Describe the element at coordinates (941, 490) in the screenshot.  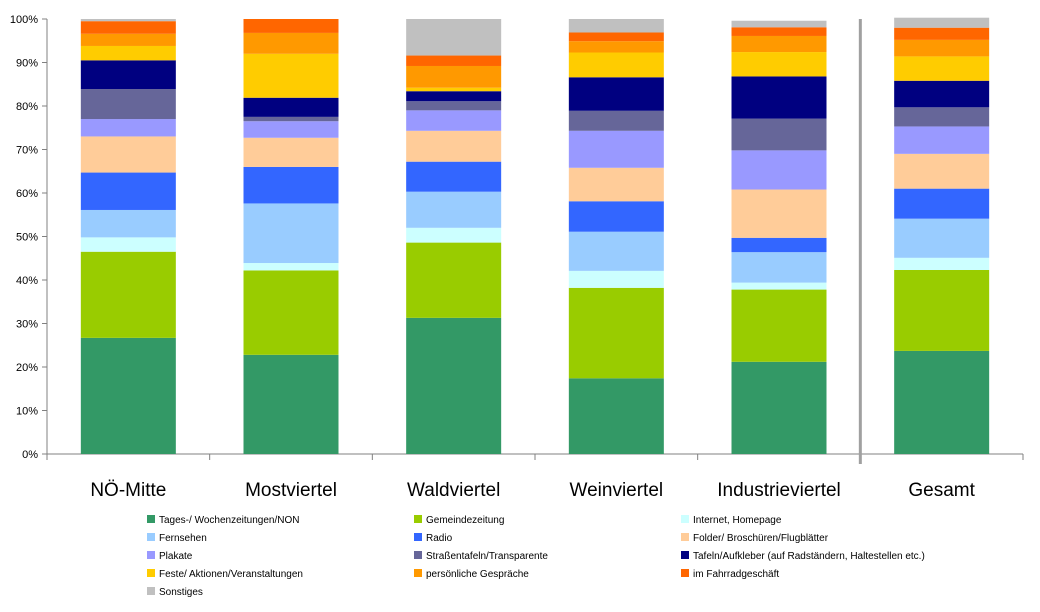
I see `x-category-label: Gesamt` at that location.